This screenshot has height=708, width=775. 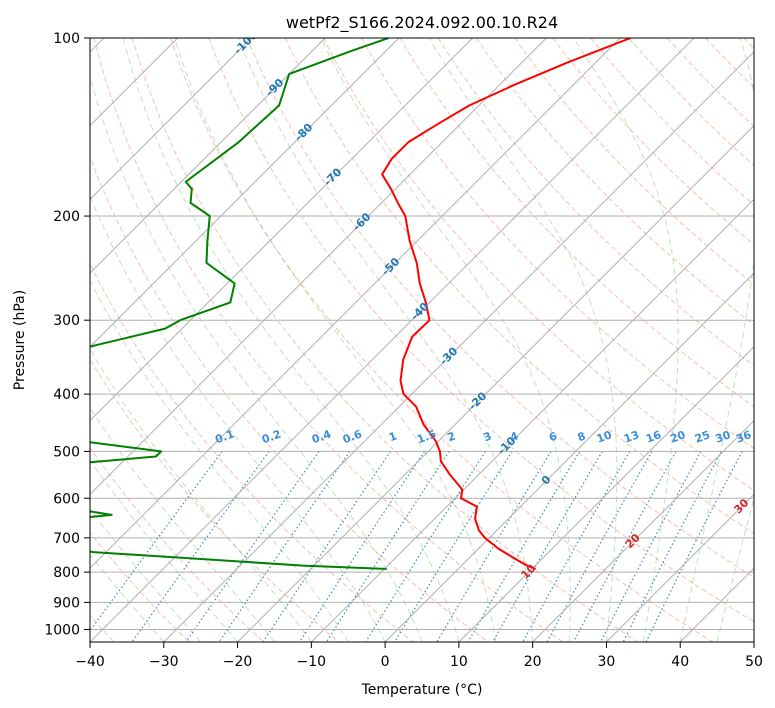 I want to click on x-tick-label: 10, so click(x=459, y=662).